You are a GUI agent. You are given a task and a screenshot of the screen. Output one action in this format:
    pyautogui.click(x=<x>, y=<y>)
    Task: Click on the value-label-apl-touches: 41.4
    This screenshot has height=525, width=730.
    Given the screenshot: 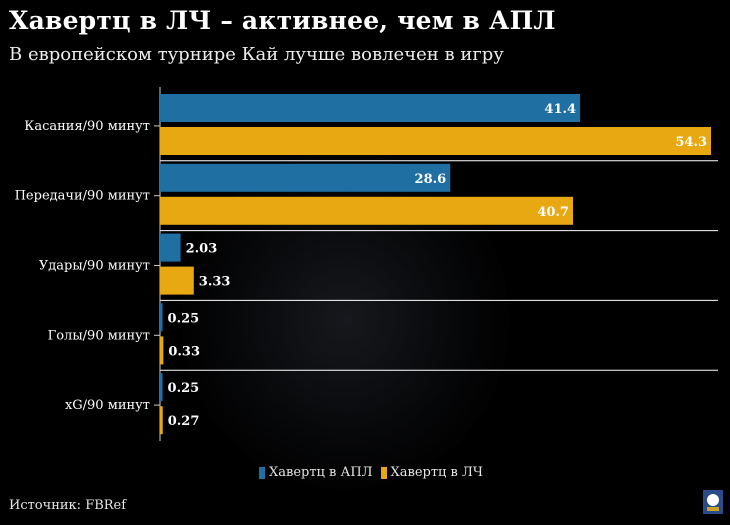 What is the action you would take?
    pyautogui.click(x=560, y=109)
    